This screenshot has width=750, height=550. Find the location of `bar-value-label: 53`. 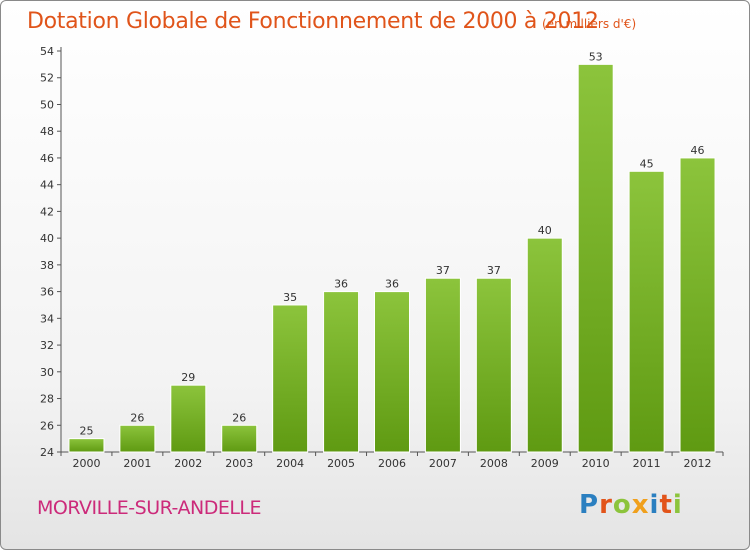

bar-value-label: 53 is located at coordinates (596, 56).